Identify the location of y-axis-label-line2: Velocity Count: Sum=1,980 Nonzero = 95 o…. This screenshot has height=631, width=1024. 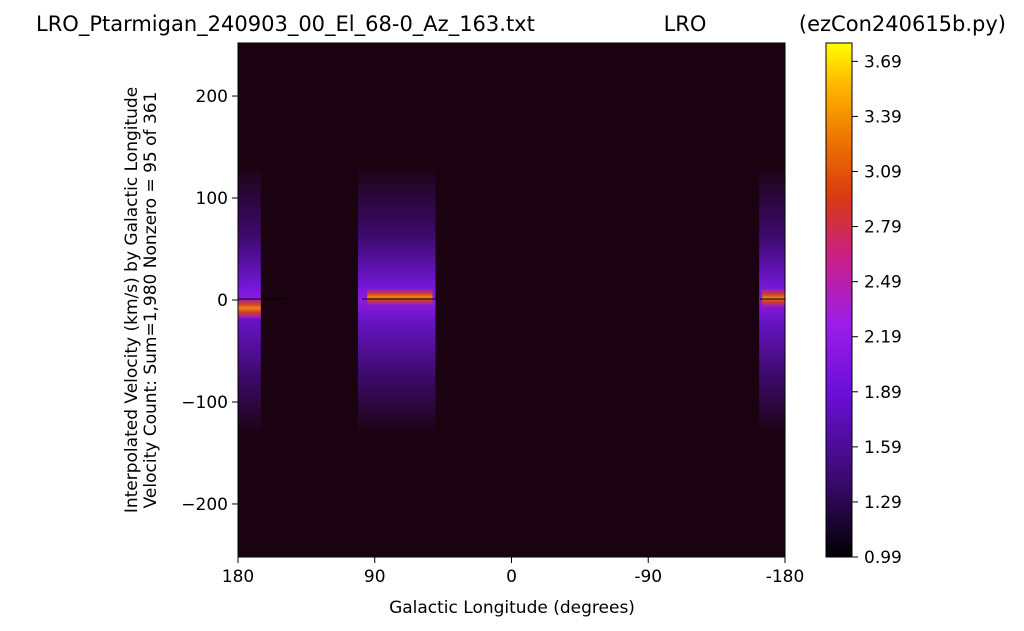
(151, 300).